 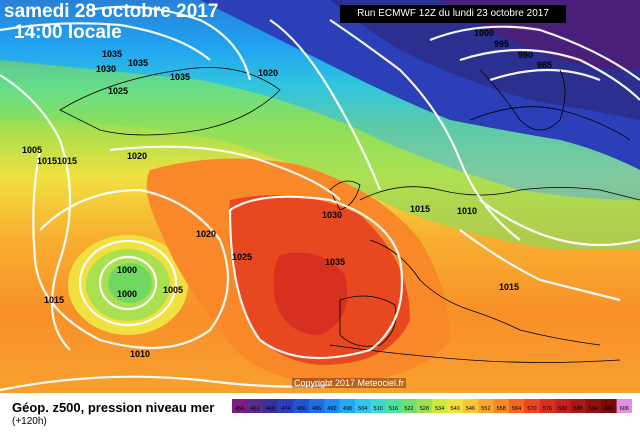 What do you see at coordinates (239, 409) in the screenshot?
I see `scale-label: 456` at bounding box center [239, 409].